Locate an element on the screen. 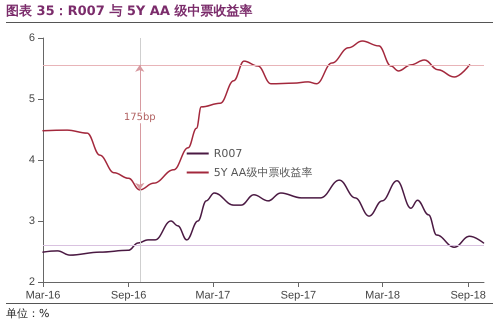 This screenshot has height=323, width=499. text: 单位：% is located at coordinates (249, 312).